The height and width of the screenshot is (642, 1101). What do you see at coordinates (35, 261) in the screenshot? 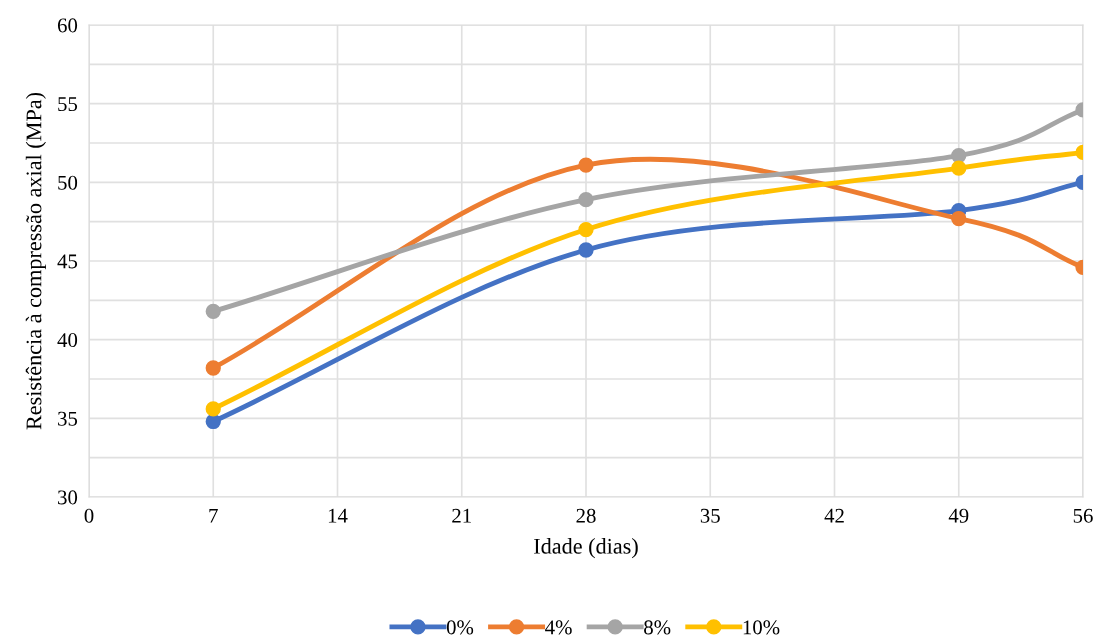
I see `y-axis-title: Resistência à compressão axial (MPa)` at bounding box center [35, 261].